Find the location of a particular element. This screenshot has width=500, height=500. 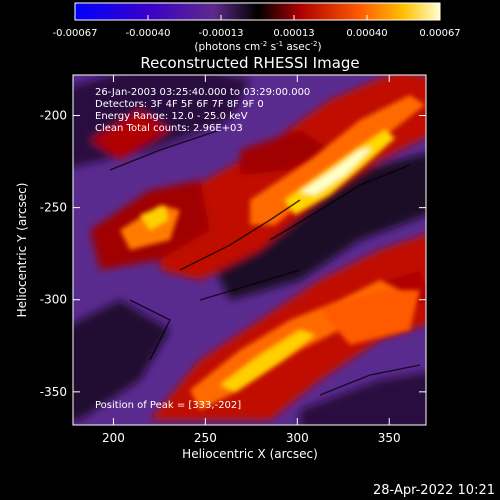

annotation-line: Detectors: 3F 4F 5F 6F 7F 8F 9F 0 is located at coordinates (179, 104).